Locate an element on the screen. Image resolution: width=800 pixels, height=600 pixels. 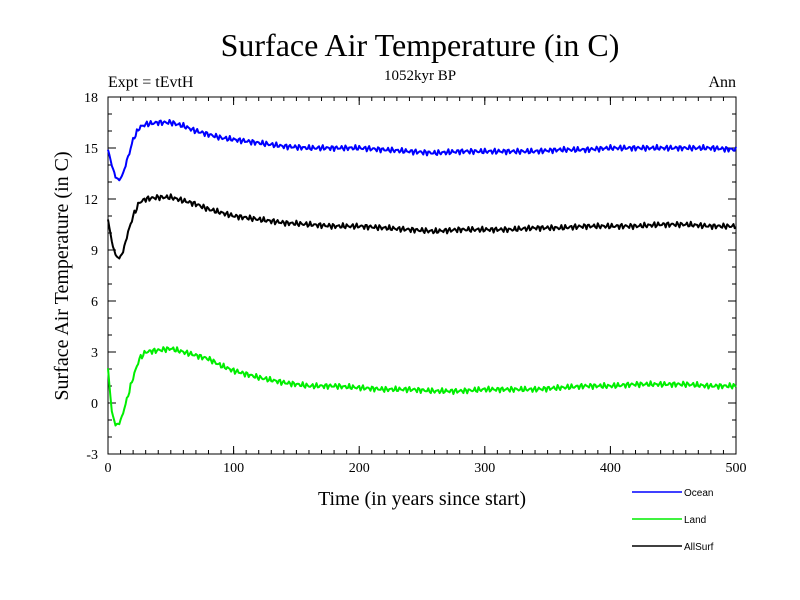
x-tick-label: 300 is located at coordinates (484, 468).